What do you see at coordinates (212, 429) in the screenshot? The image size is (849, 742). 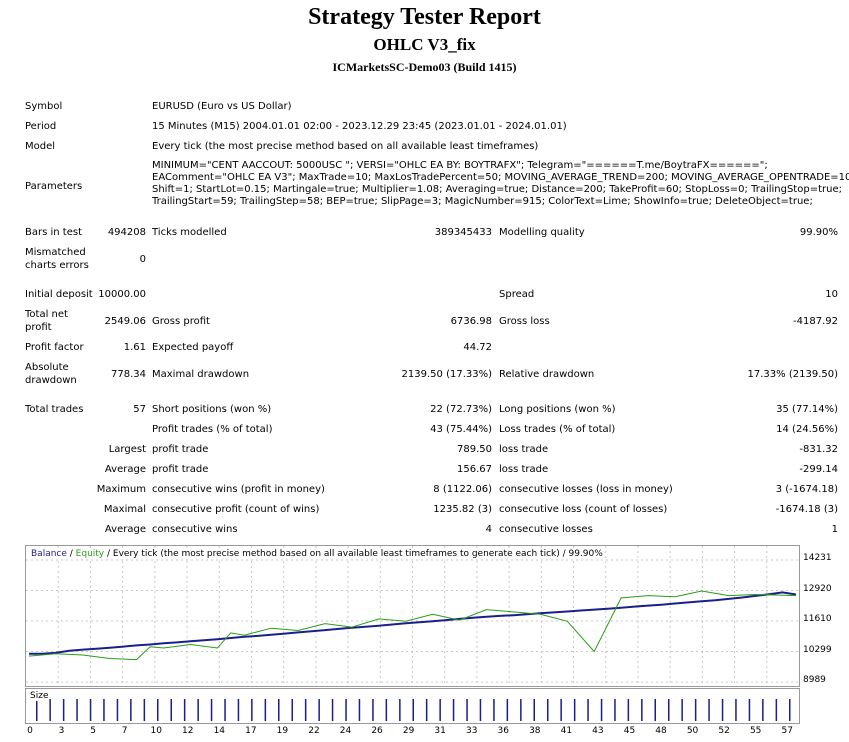 I see `profit-trades-label: Profit trades (% of total)` at bounding box center [212, 429].